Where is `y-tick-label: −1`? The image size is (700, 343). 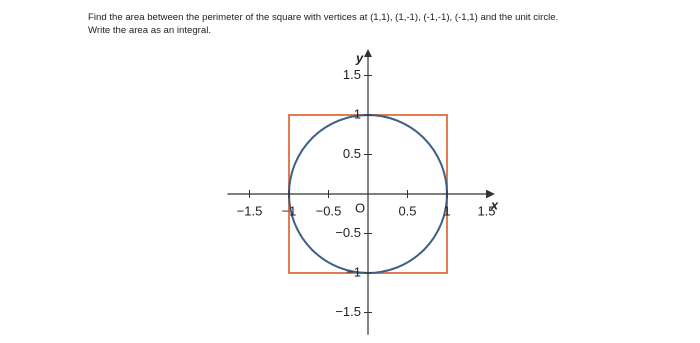
y-tick-label: −1 is located at coordinates (353, 271).